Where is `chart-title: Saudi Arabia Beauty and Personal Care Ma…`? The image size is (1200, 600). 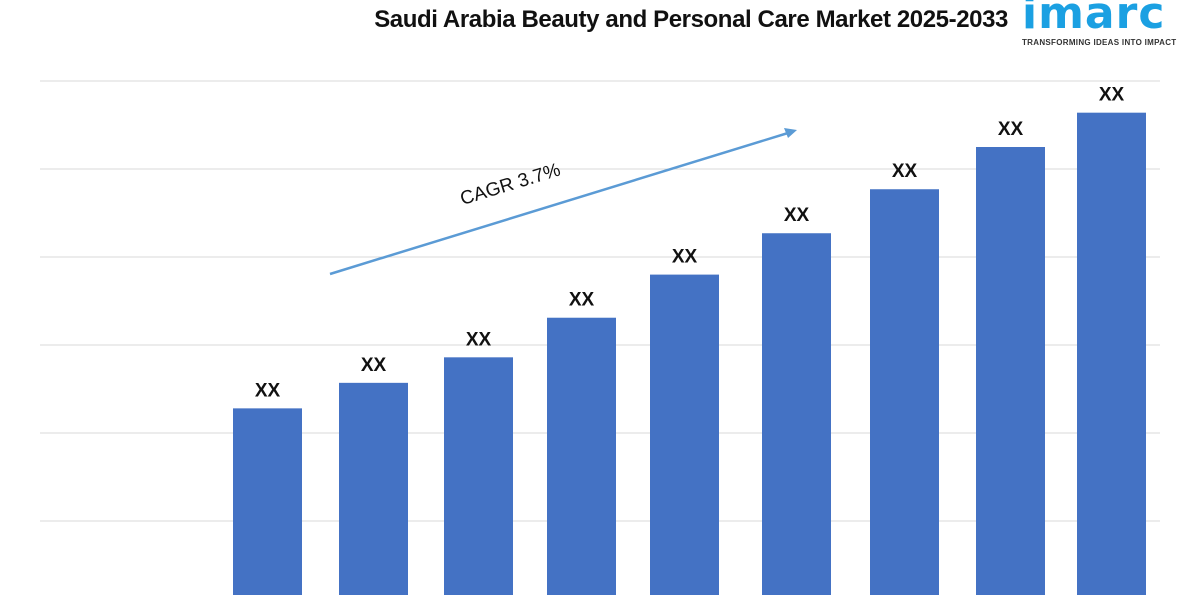 chart-title: Saudi Arabia Beauty and Personal Care Ma… is located at coordinates (691, 19).